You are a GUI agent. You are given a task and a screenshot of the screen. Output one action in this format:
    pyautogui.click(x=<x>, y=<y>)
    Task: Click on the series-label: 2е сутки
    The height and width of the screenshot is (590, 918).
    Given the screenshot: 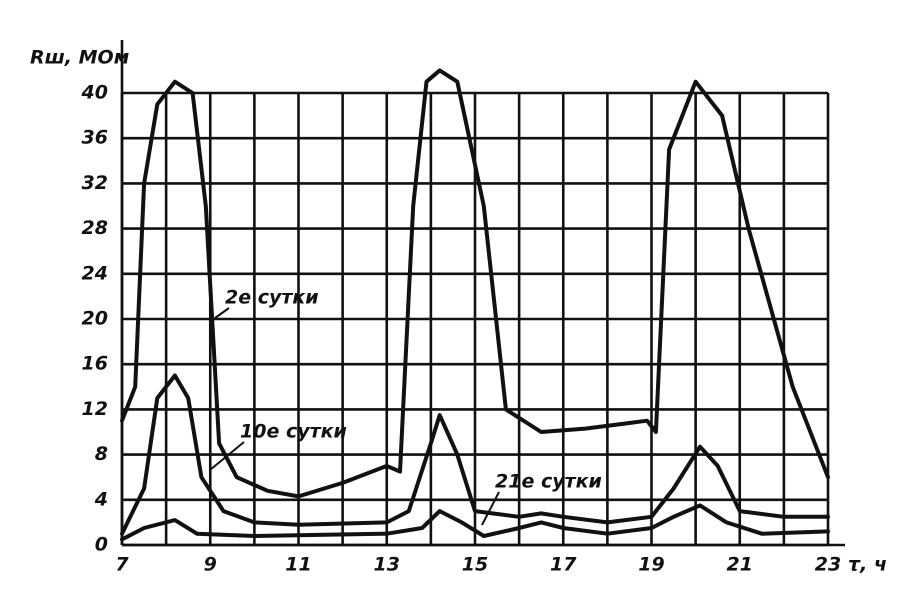 What is the action you would take?
    pyautogui.click(x=272, y=298)
    